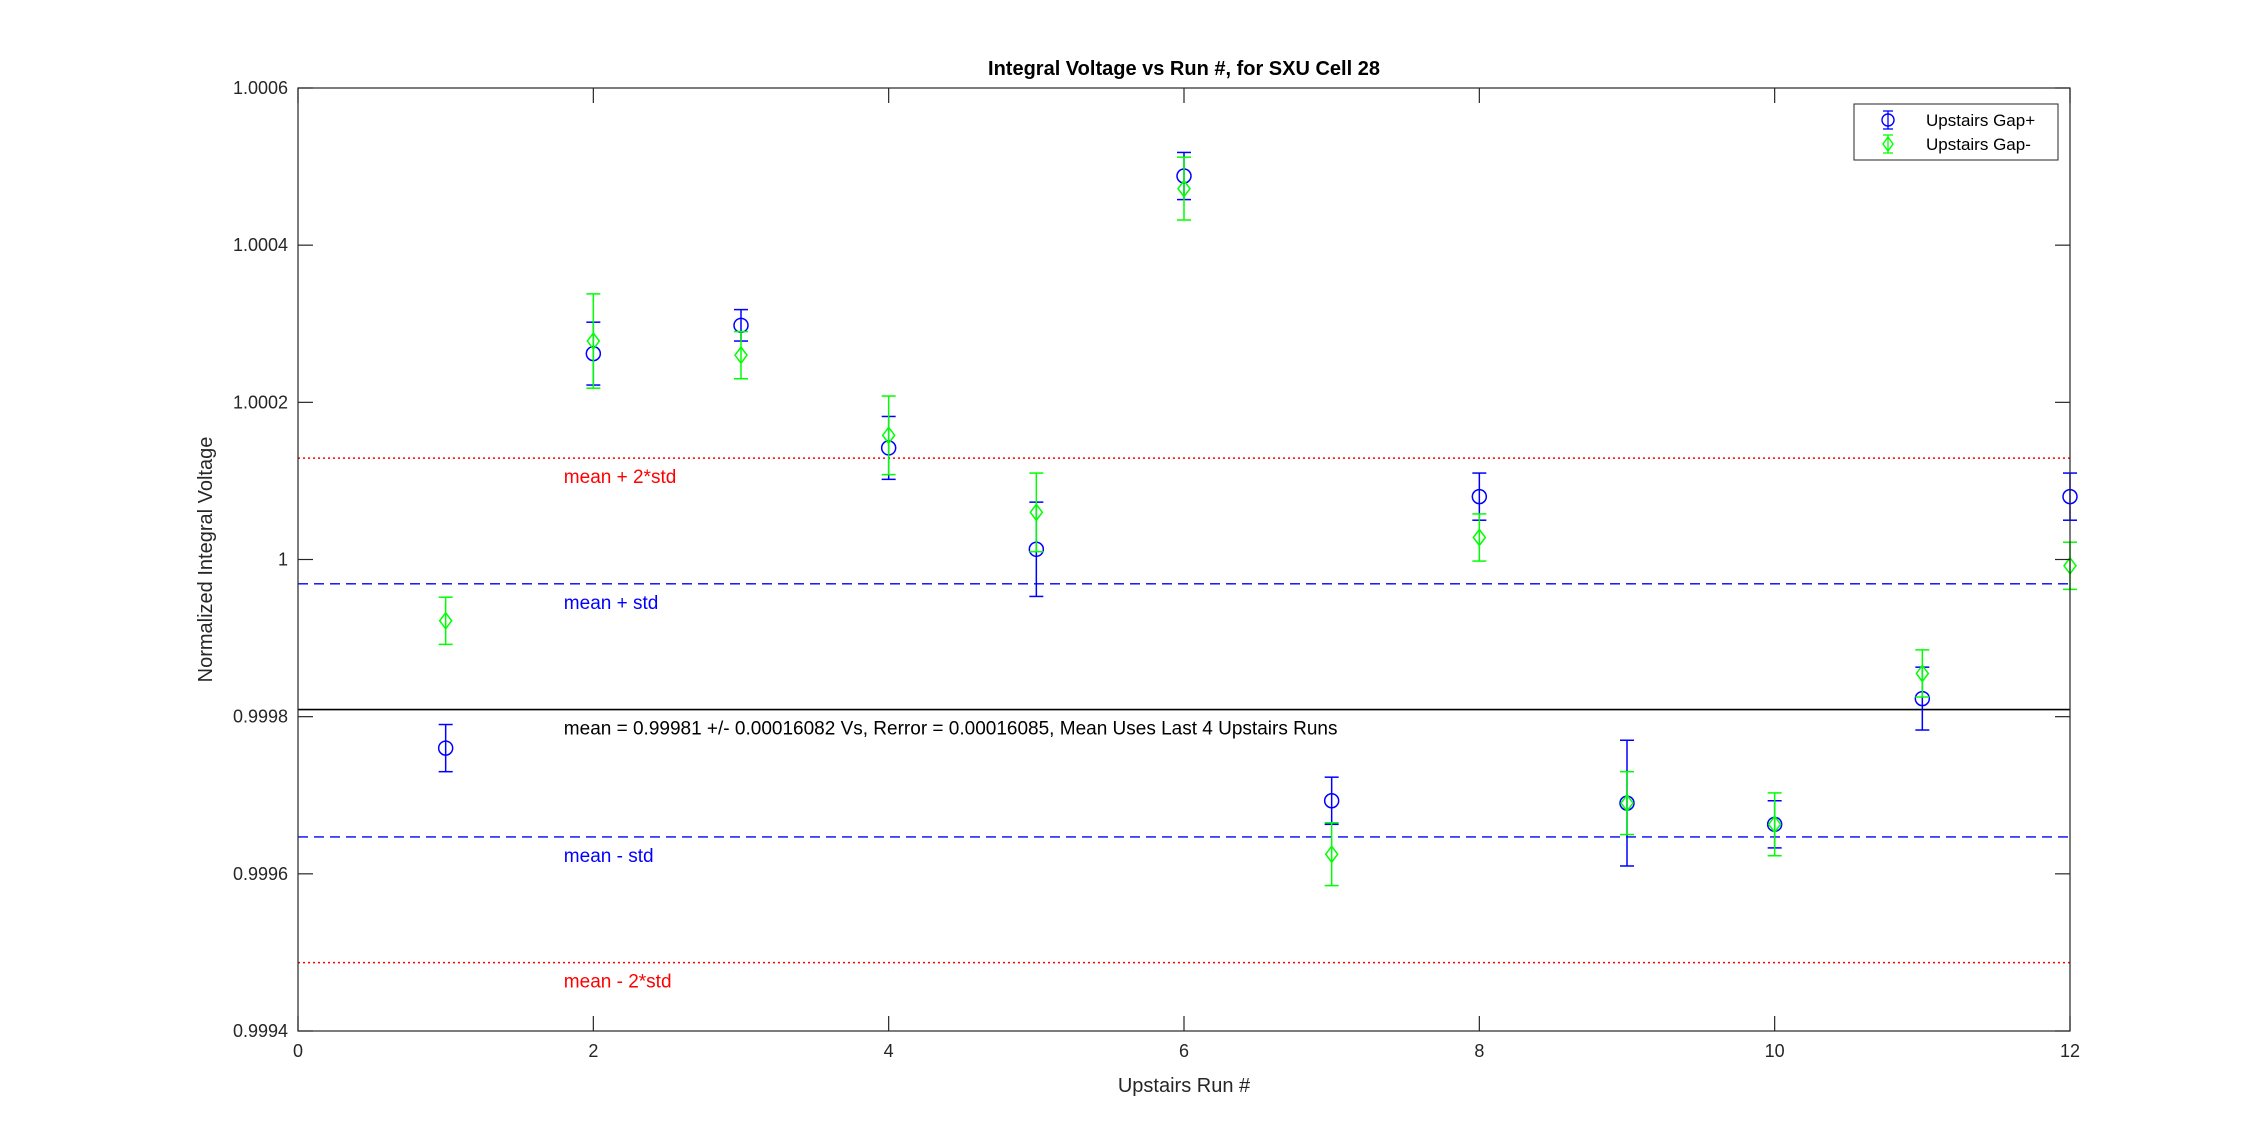 The image size is (2258, 1143). What do you see at coordinates (1956, 132) in the screenshot?
I see `legend: Upstairs Gap+ Upstairs Gap-` at bounding box center [1956, 132].